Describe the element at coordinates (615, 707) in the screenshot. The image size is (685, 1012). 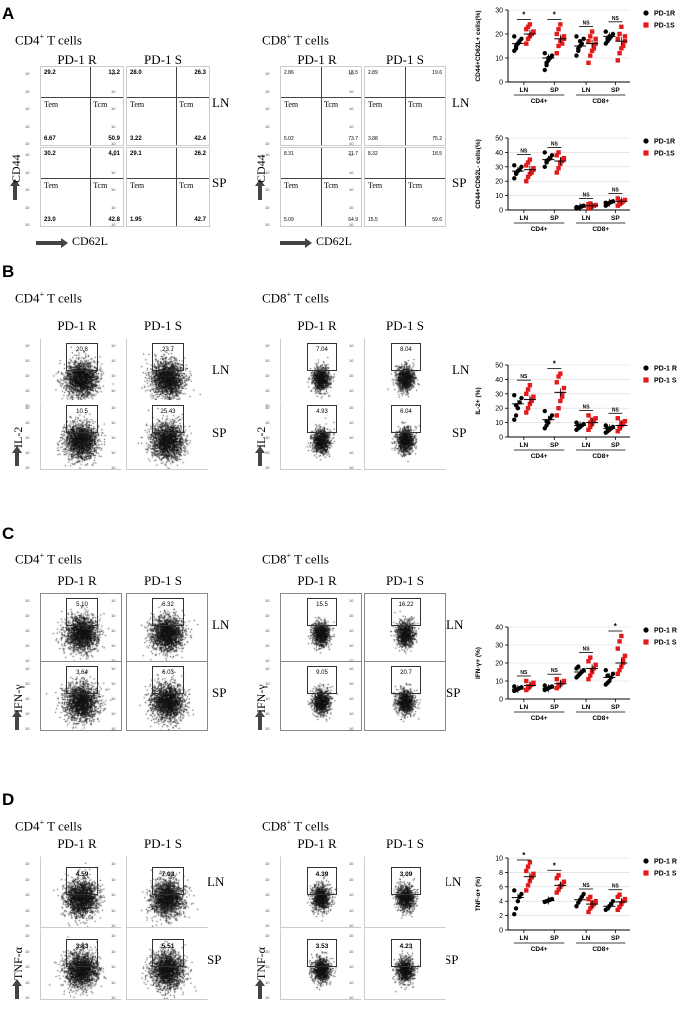
I see `x-group-label: SP` at that location.